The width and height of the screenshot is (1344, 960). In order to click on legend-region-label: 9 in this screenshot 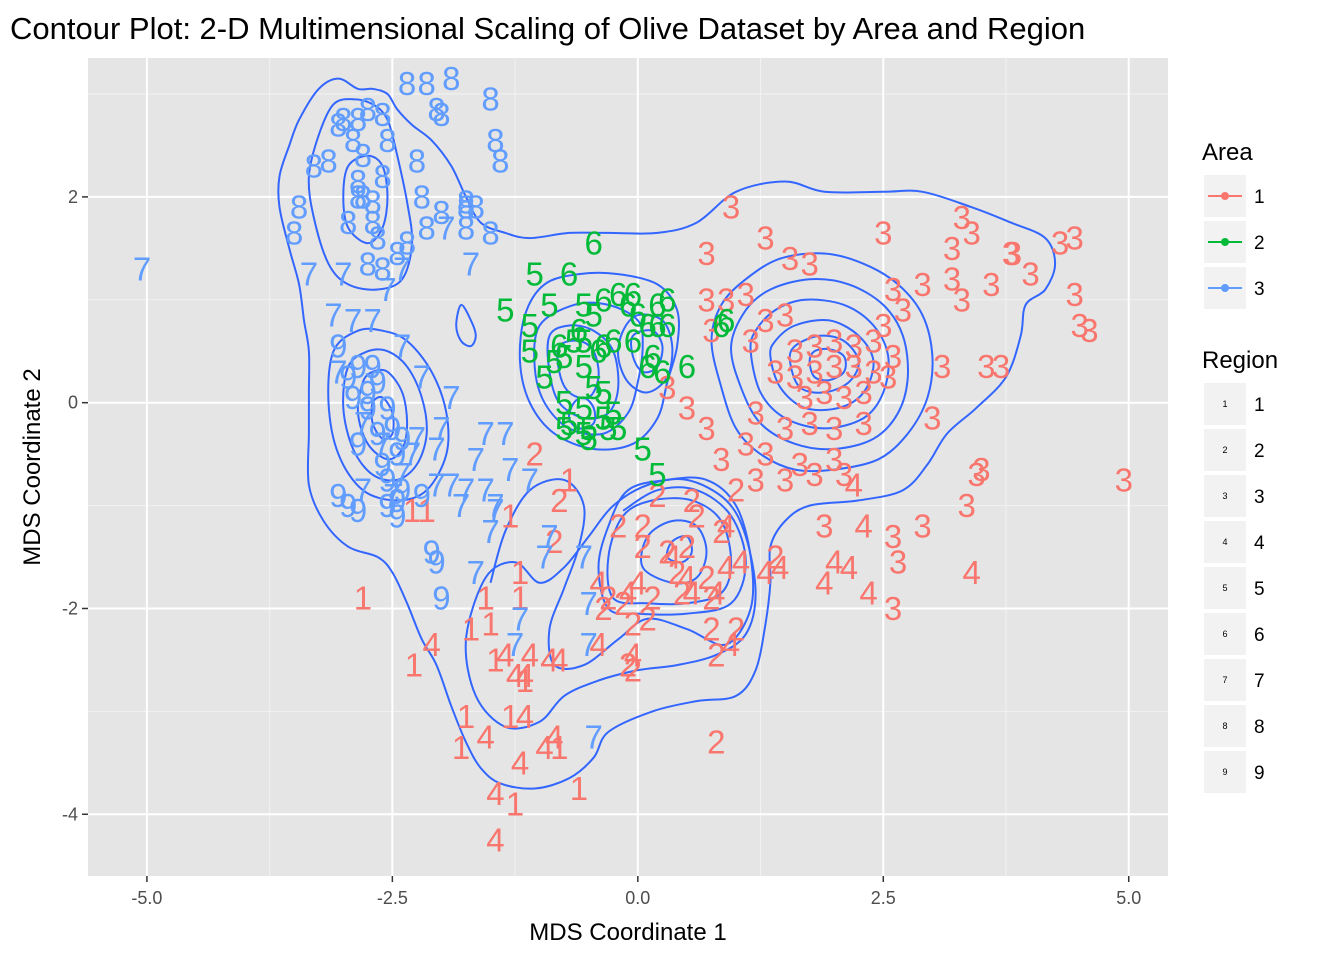, I will do `click(1259, 773)`.